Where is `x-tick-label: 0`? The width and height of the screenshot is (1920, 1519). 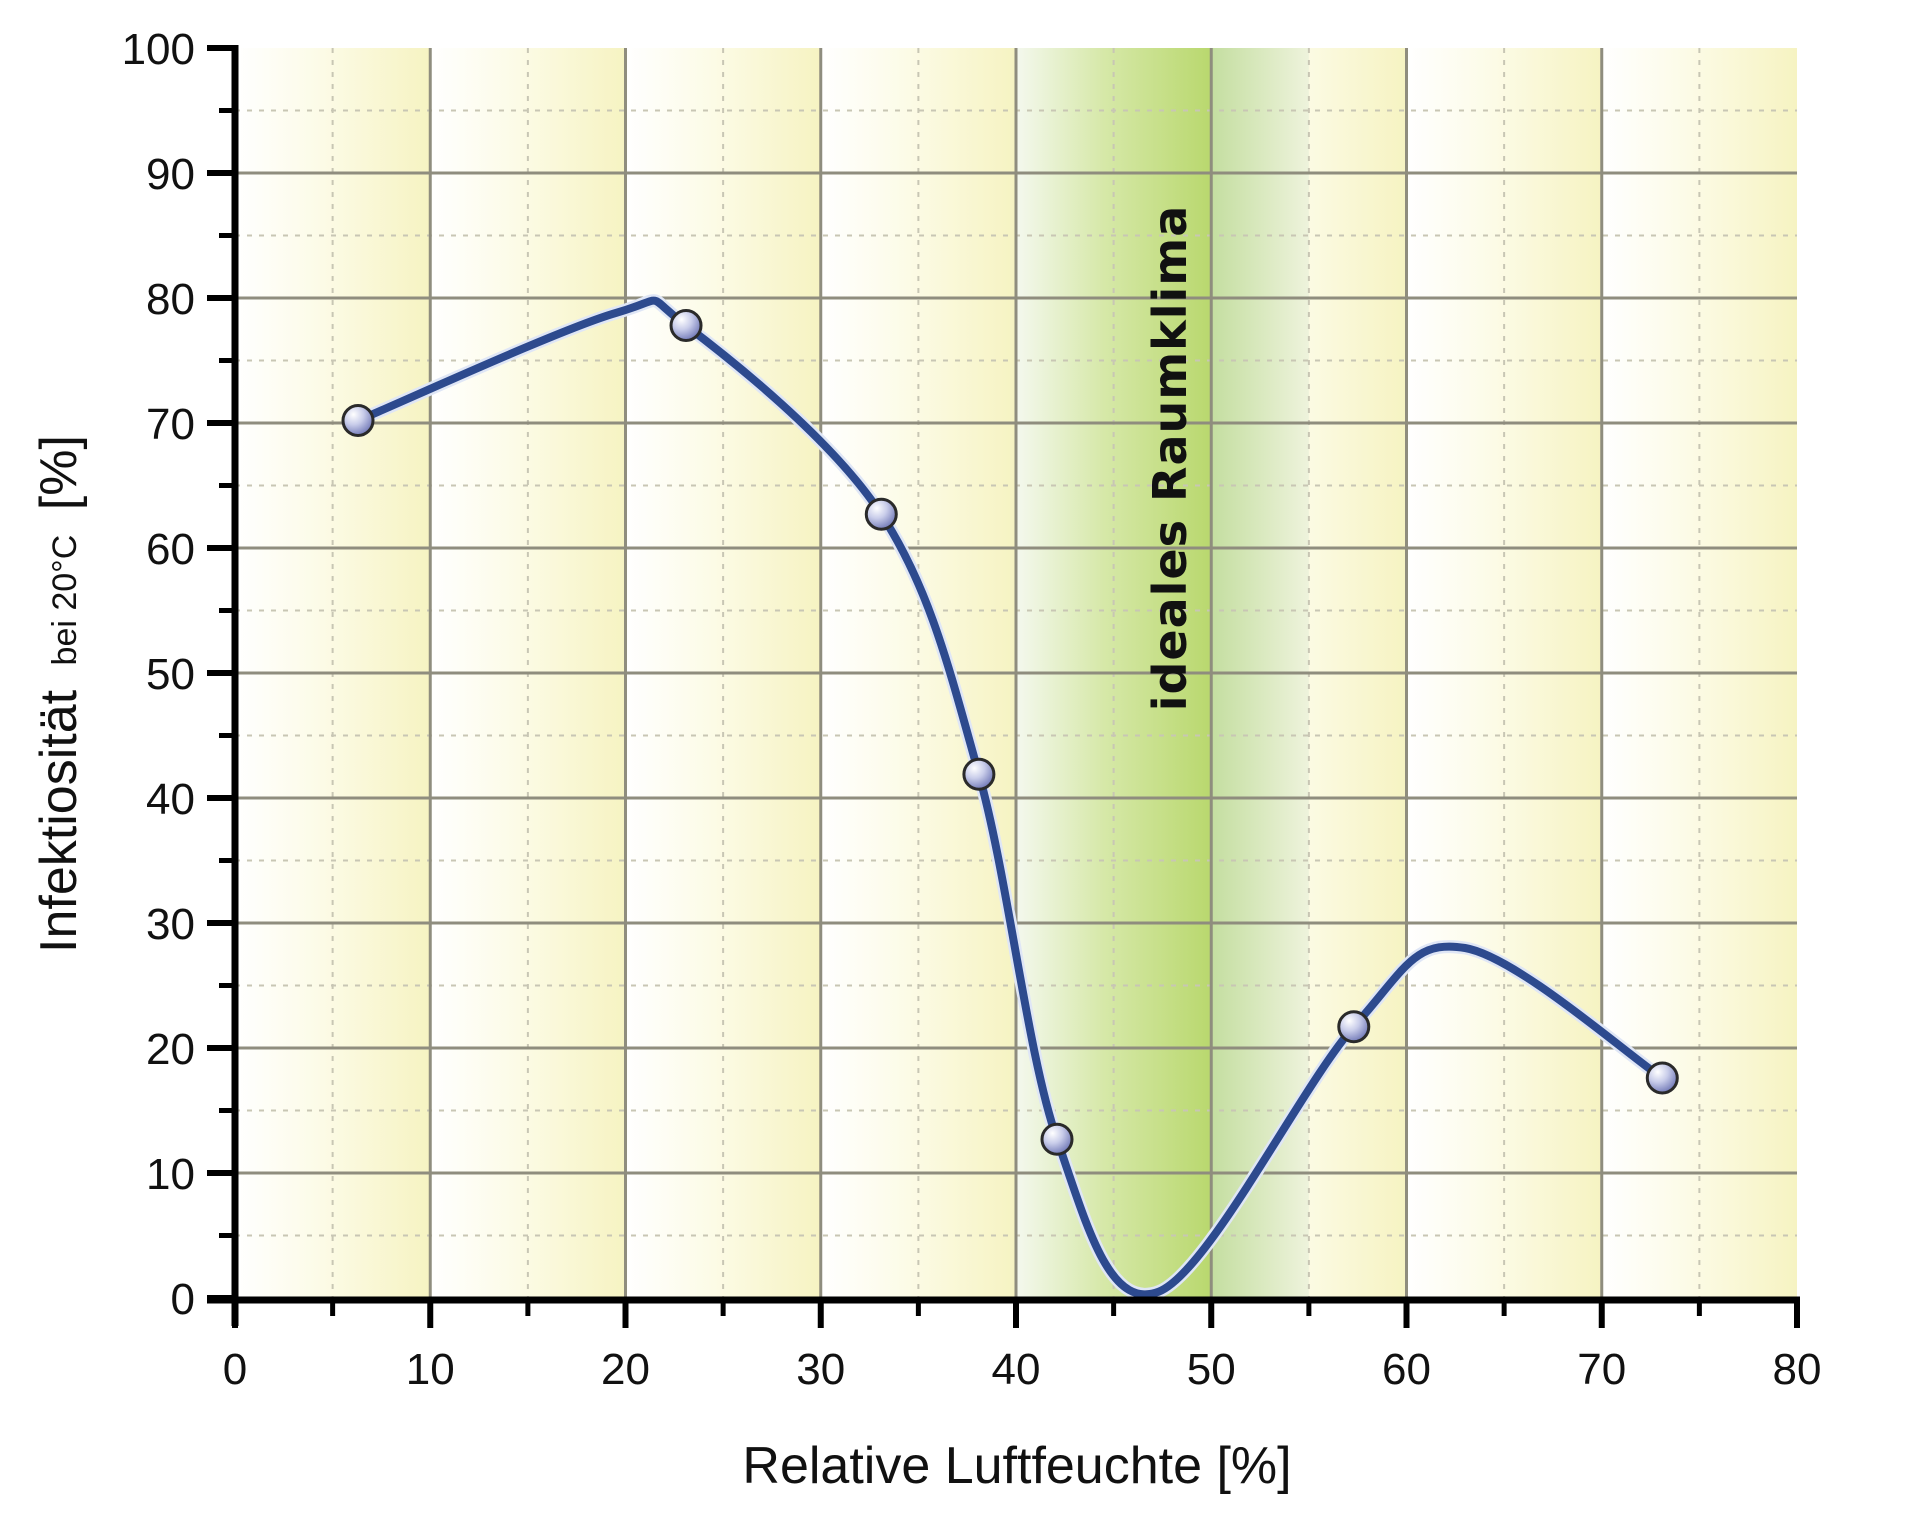
x-tick-label: 0 is located at coordinates (235, 1369).